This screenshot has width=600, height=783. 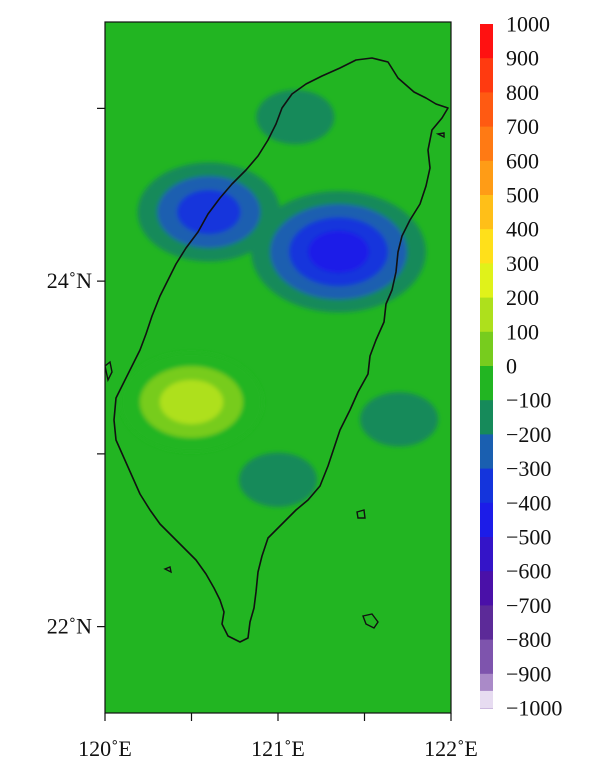 What do you see at coordinates (522, 297) in the screenshot?
I see `colorbar-label: 200` at bounding box center [522, 297].